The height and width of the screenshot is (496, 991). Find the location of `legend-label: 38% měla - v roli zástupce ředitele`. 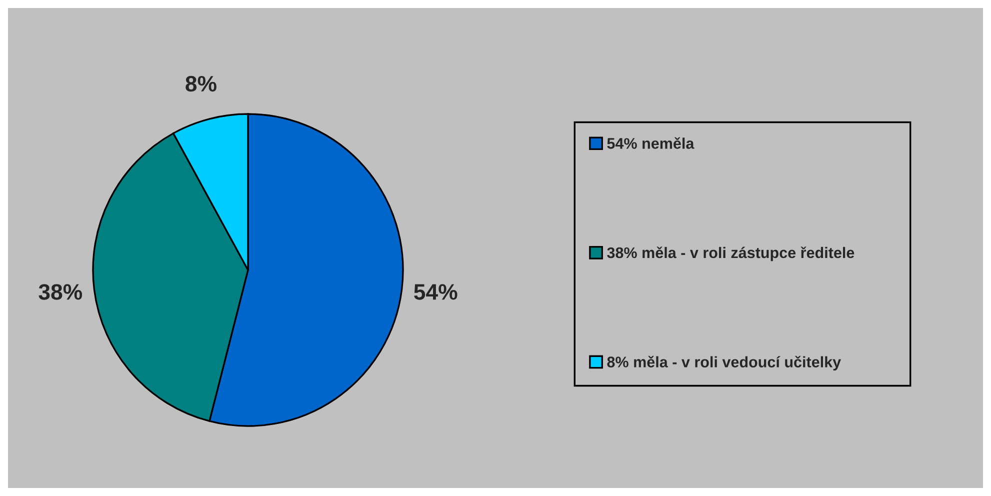

legend-label: 38% měla - v roli zástupce ředitele is located at coordinates (730, 254).